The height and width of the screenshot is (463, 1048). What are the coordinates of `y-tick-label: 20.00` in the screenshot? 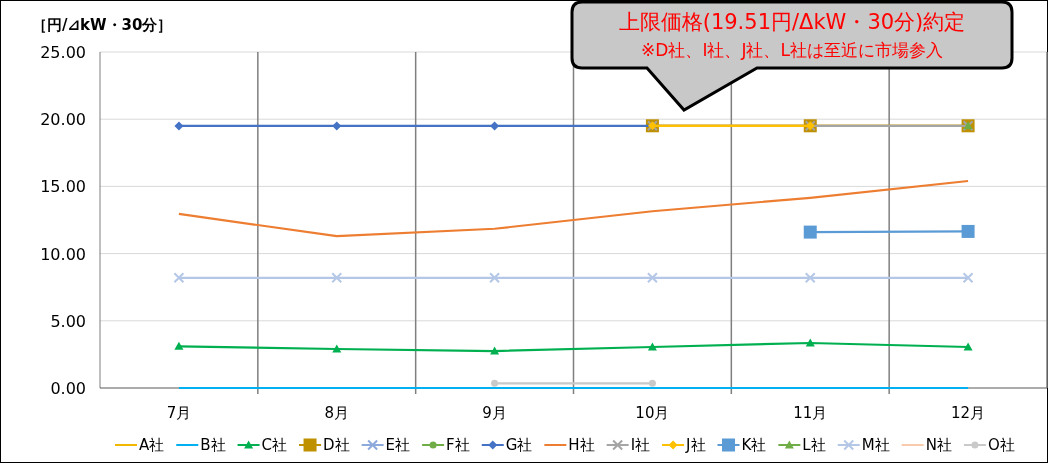 It's located at (63, 120).